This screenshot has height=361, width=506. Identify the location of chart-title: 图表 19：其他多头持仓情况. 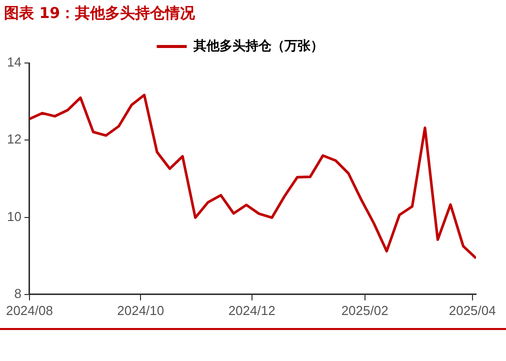
(100, 13).